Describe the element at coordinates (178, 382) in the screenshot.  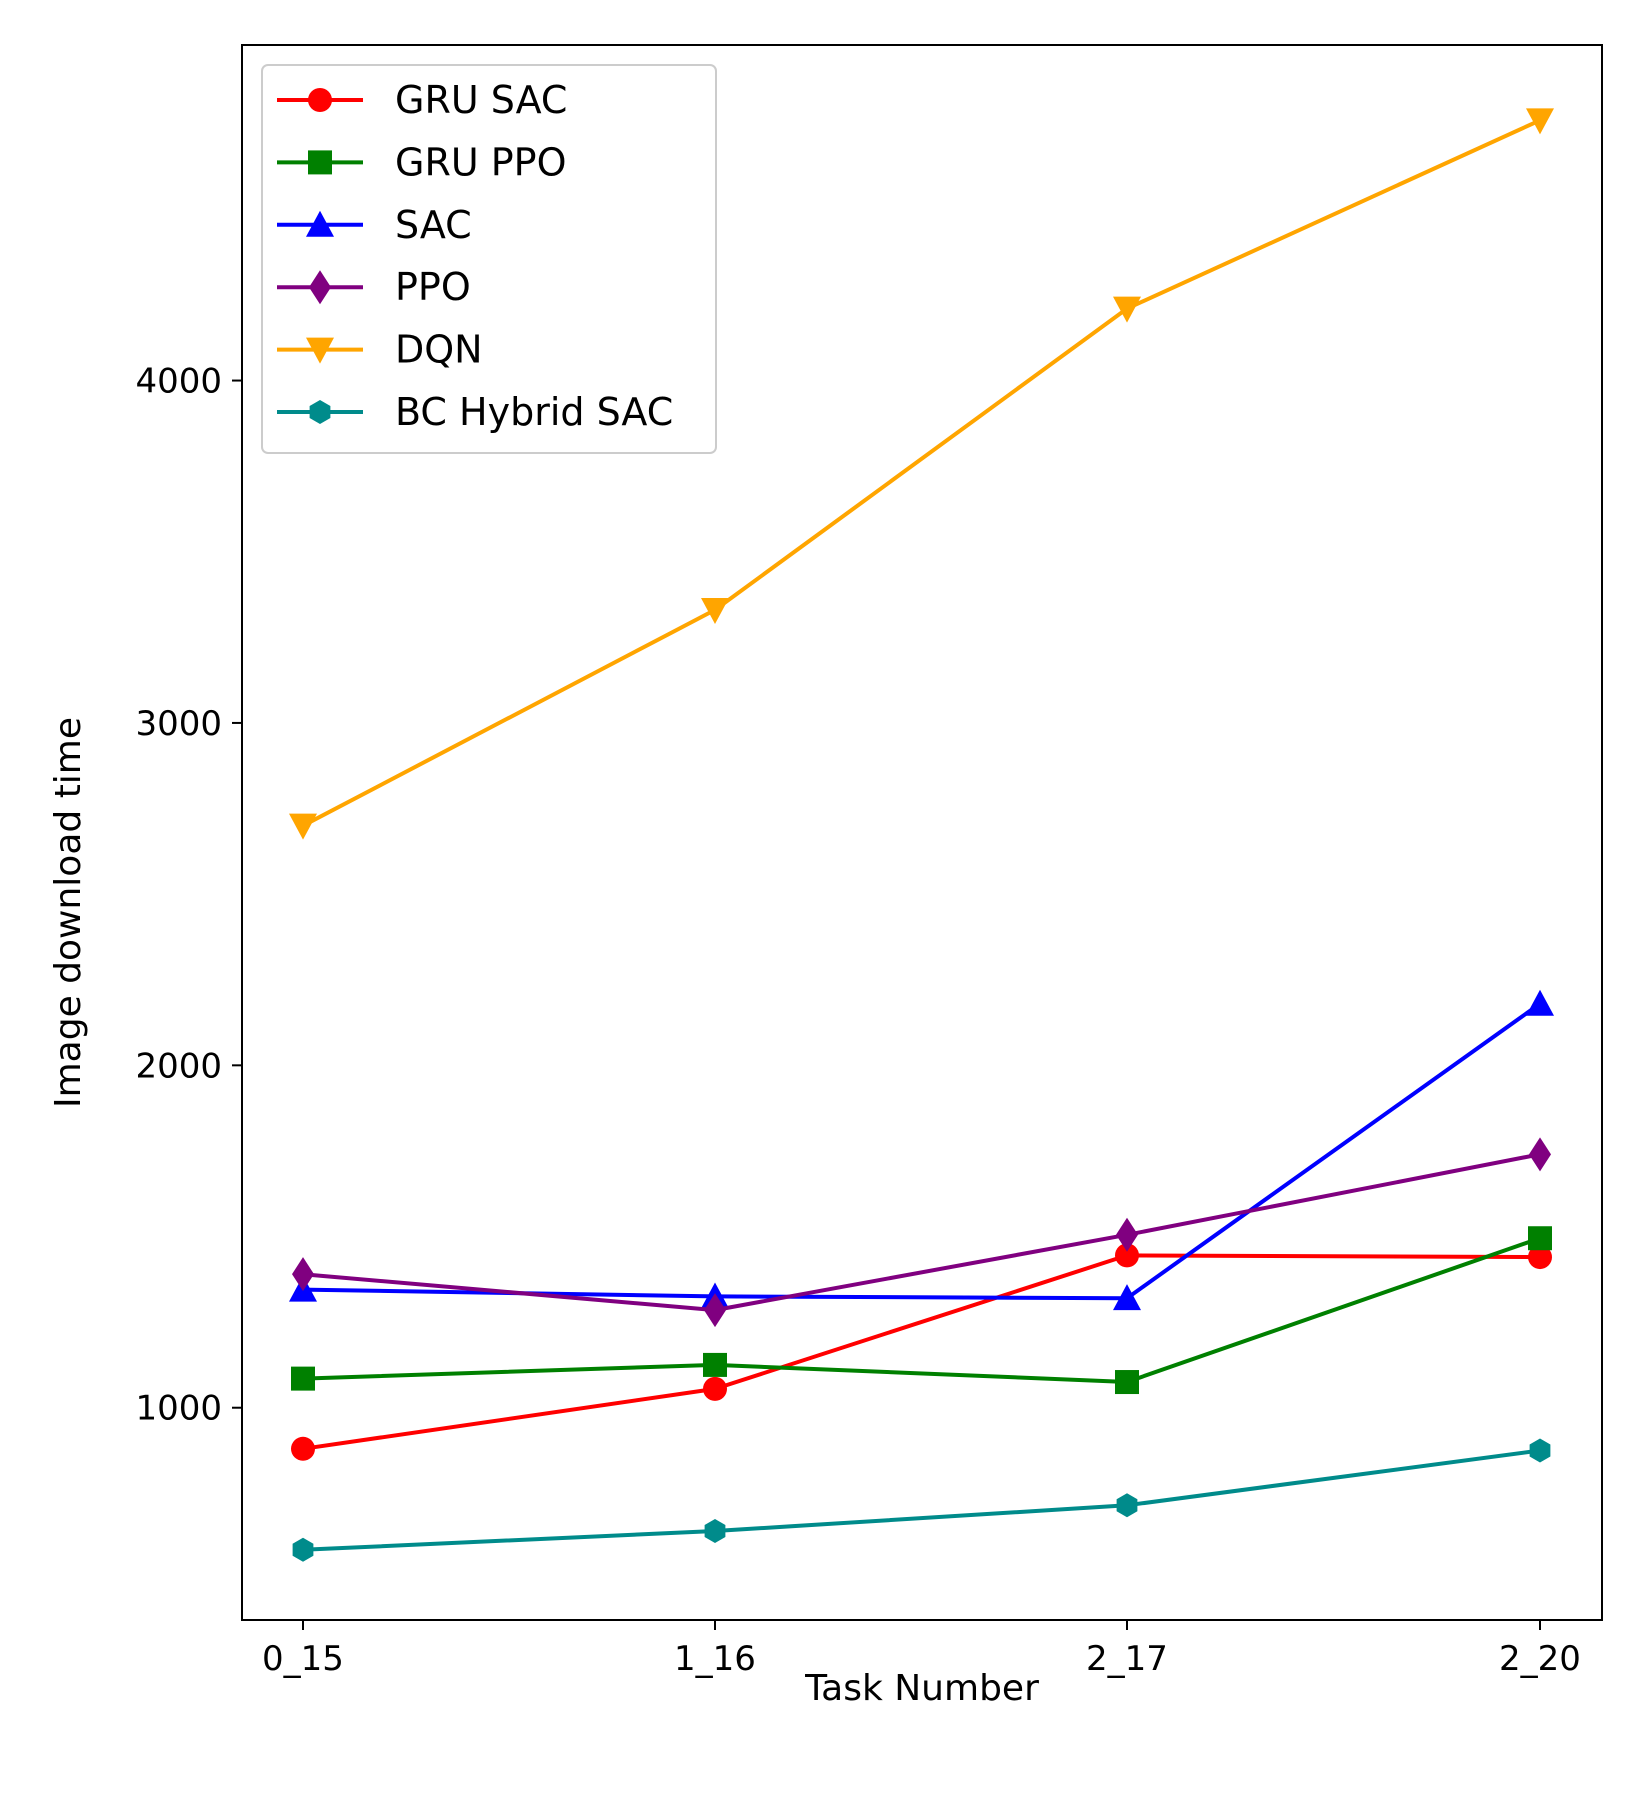
I see `y-tick-label-4000: 4000` at that location.